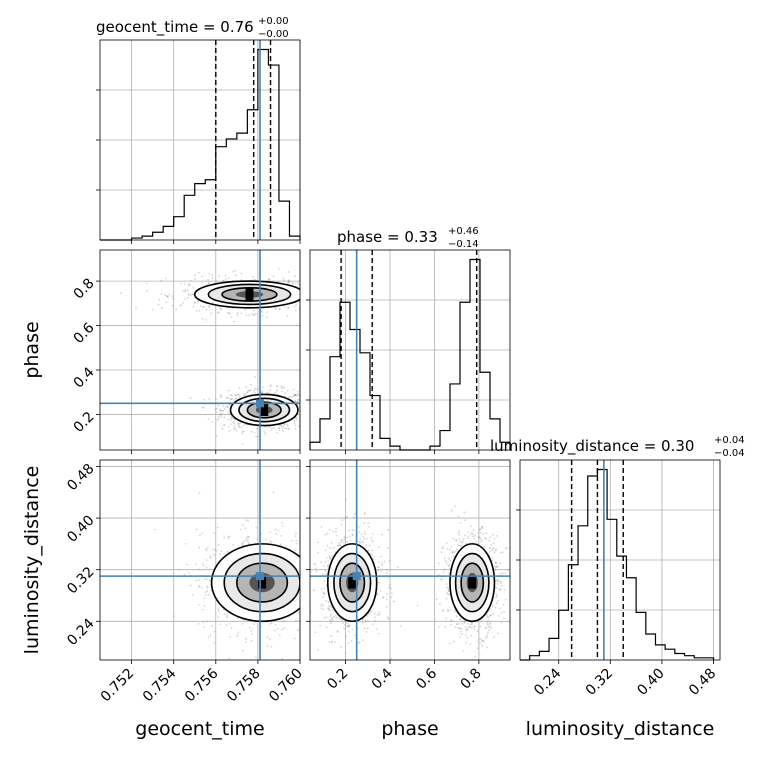  What do you see at coordinates (199, 729) in the screenshot?
I see `xlabel-geocent-time: geocent_time` at bounding box center [199, 729].